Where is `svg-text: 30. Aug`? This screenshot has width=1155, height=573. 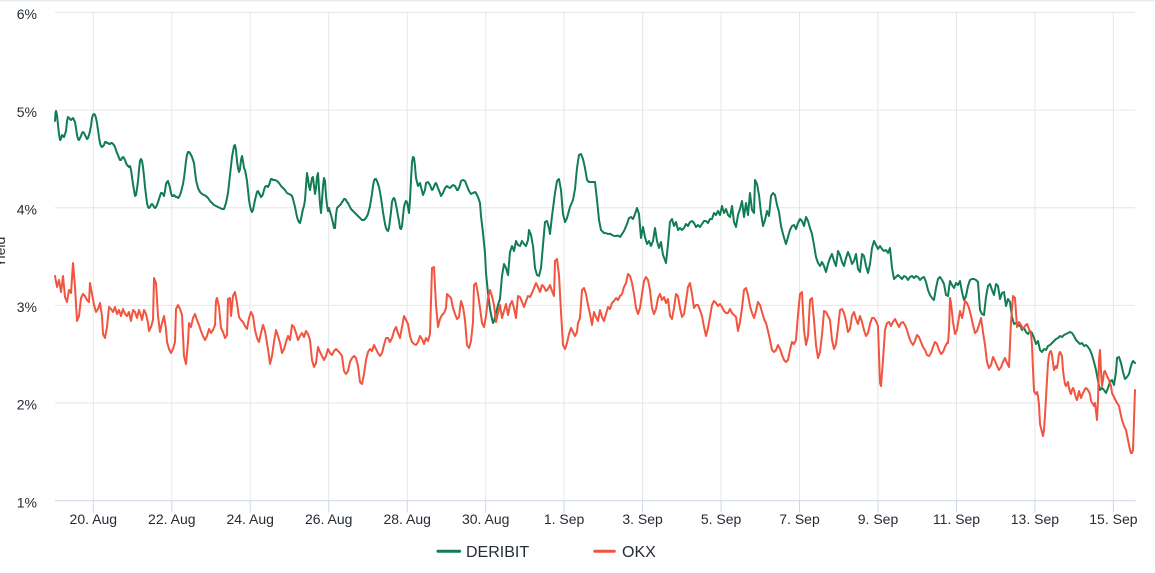
svg-text: 30. Aug is located at coordinates (486, 519).